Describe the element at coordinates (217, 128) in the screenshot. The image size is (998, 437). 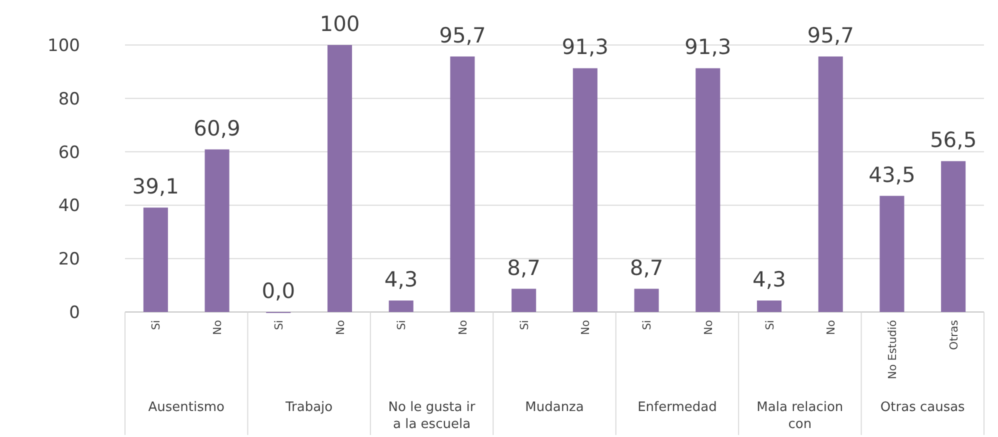
I see `data-label: 60,9` at that location.